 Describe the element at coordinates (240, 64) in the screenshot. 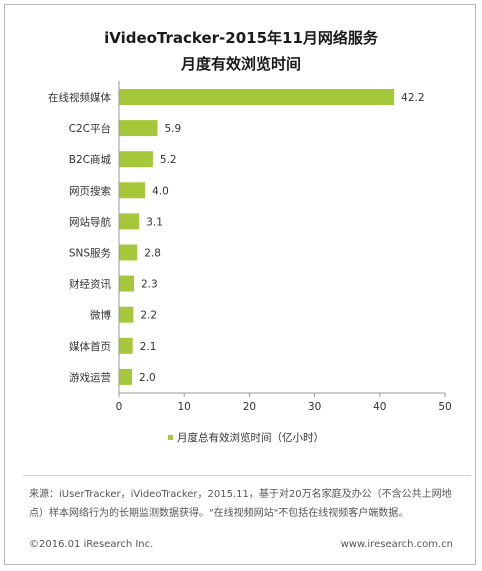

I see `chart-title-line-2: 月度有效浏览时间` at that location.